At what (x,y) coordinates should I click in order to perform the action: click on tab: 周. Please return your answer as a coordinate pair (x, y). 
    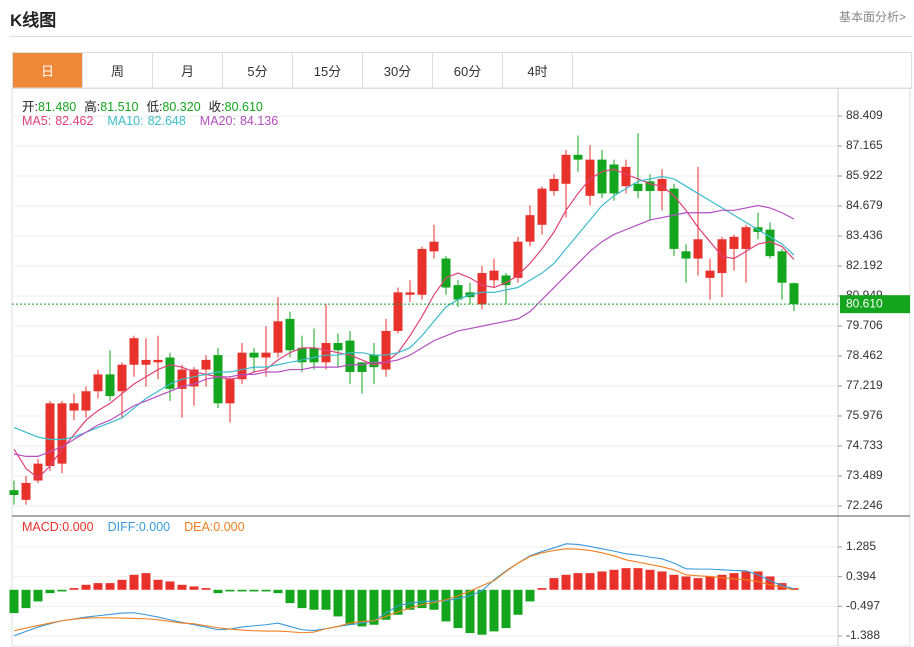
    Looking at the image, I should click on (118, 70).